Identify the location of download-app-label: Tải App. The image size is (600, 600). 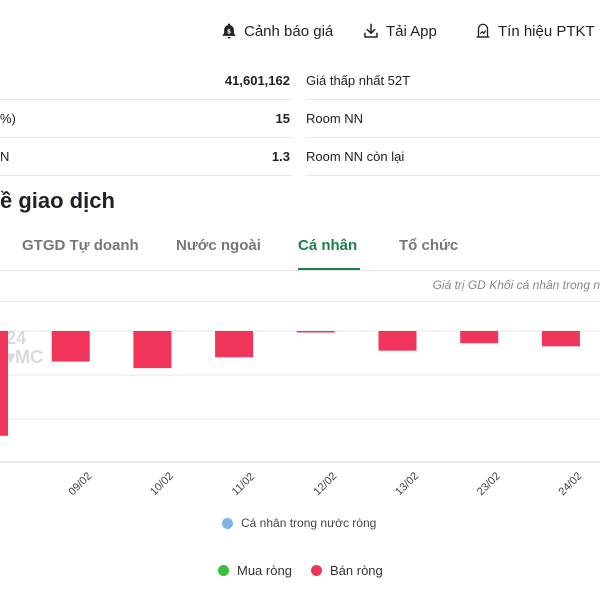
(411, 31).